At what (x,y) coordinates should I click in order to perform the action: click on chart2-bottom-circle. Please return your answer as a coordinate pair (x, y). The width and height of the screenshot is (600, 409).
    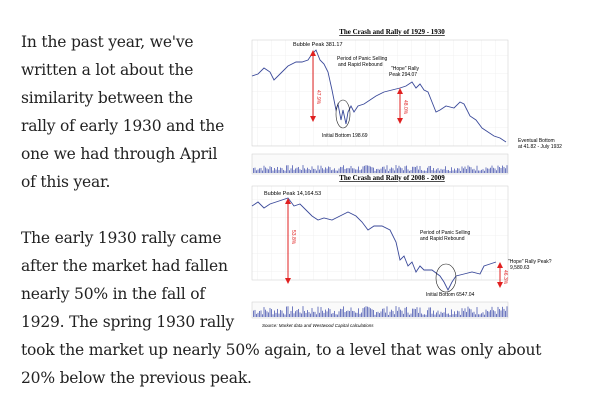
    Looking at the image, I should click on (446, 278).